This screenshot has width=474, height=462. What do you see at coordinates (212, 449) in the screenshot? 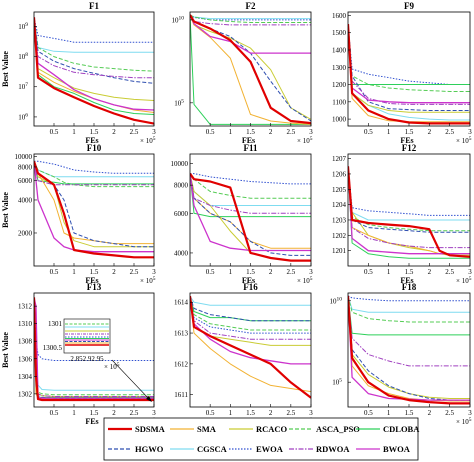
I see `legend-label-cgsca: CGSCA` at bounding box center [212, 449].